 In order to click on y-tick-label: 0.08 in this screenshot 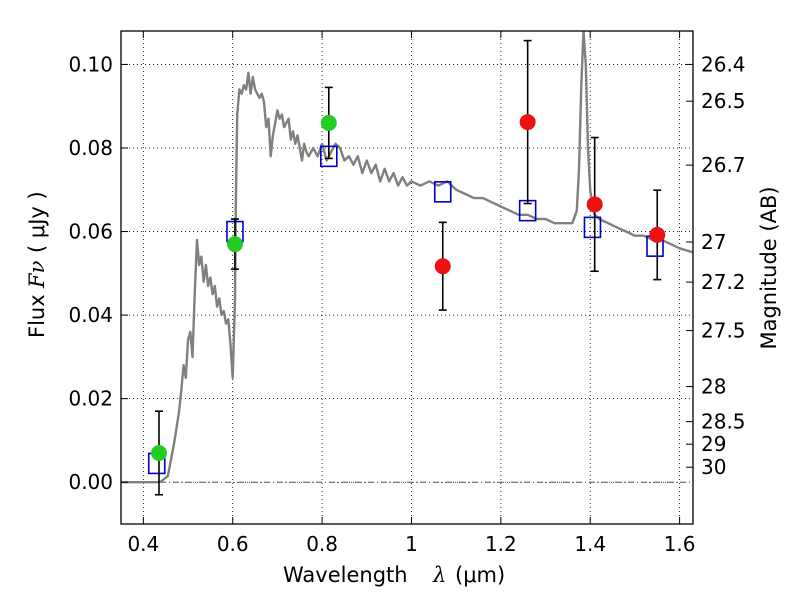, I will do `click(90, 148)`.